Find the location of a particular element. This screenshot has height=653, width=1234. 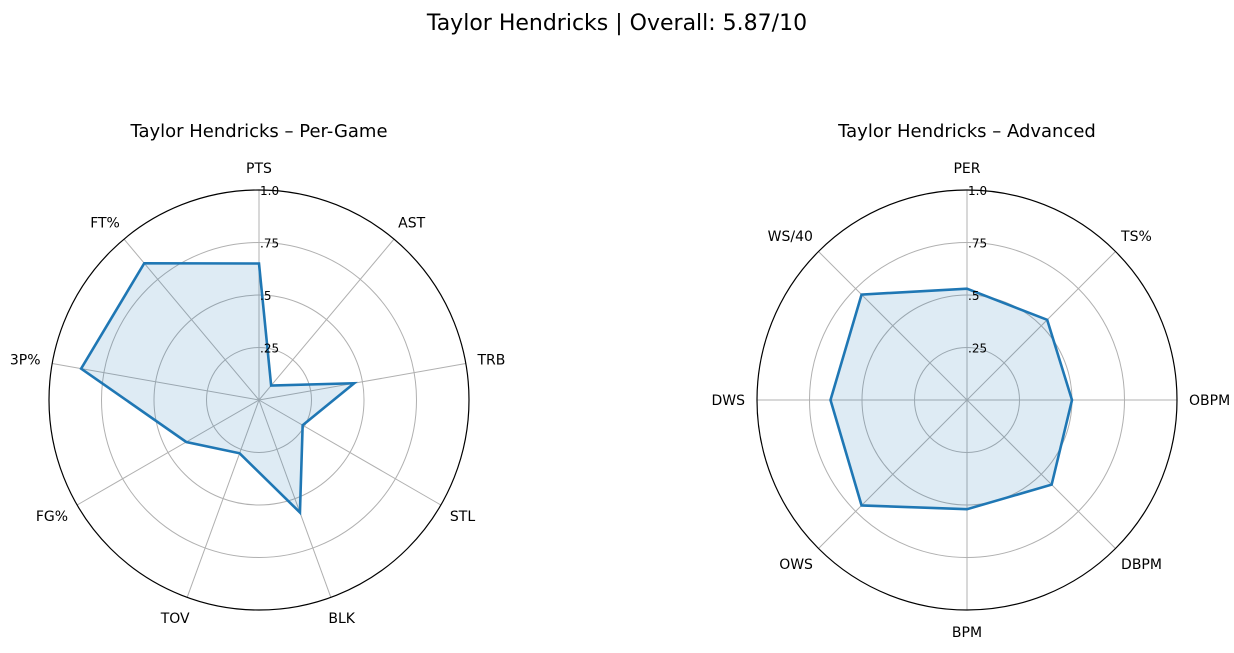

series-line is located at coordinates (218, 388).